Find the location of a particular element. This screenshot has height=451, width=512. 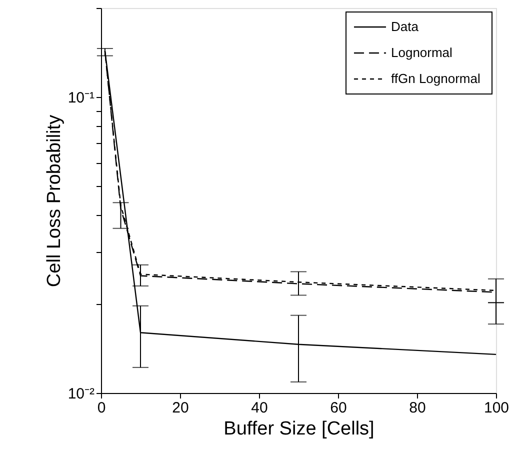

legend-label: Lognormal is located at coordinates (422, 52).